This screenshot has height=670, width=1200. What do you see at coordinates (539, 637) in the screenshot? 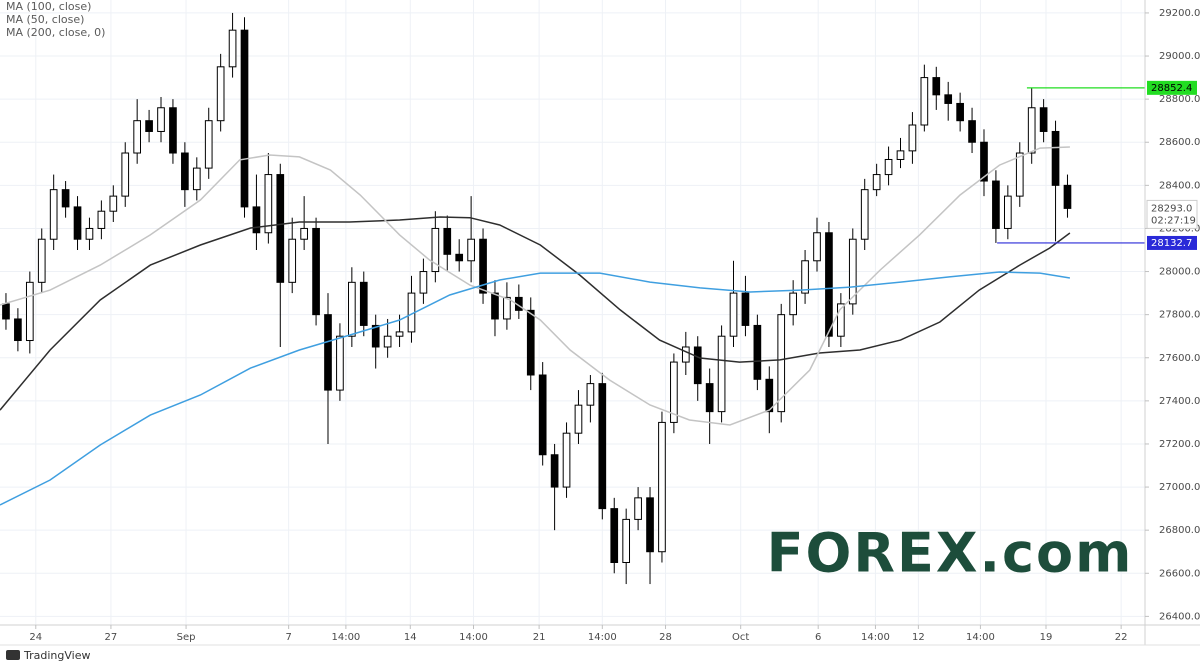
I see `x-tick-label: 21` at bounding box center [539, 637].